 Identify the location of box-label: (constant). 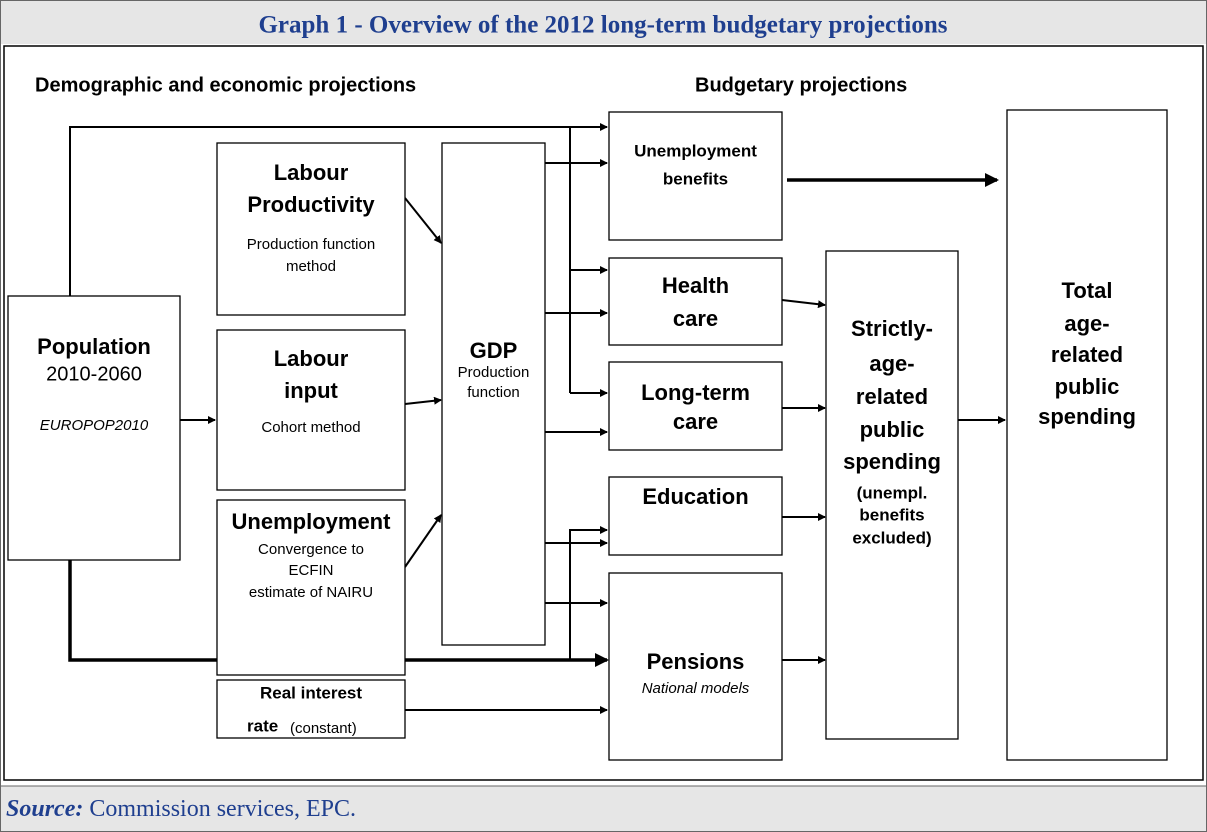
(323, 728).